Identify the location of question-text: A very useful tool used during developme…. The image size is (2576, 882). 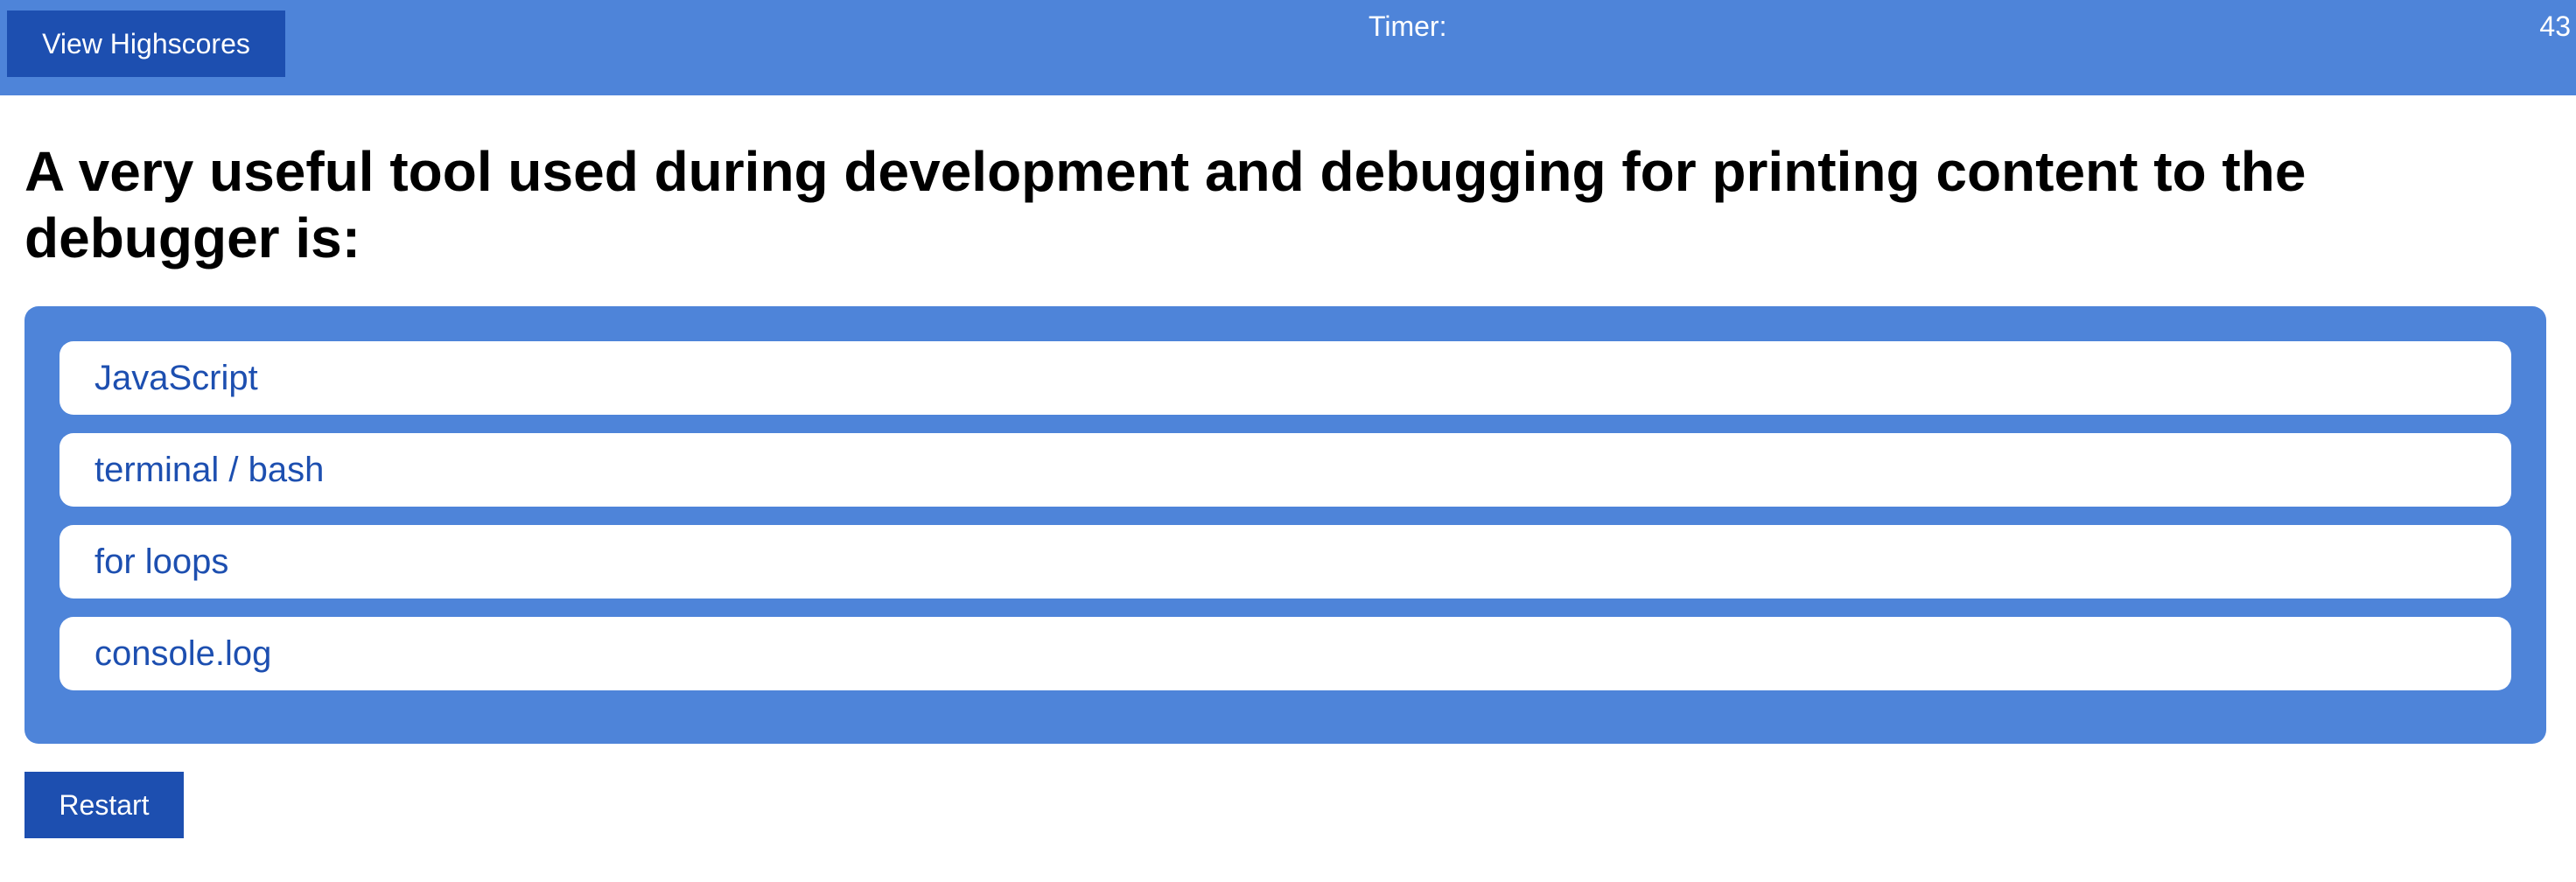
(1165, 205).